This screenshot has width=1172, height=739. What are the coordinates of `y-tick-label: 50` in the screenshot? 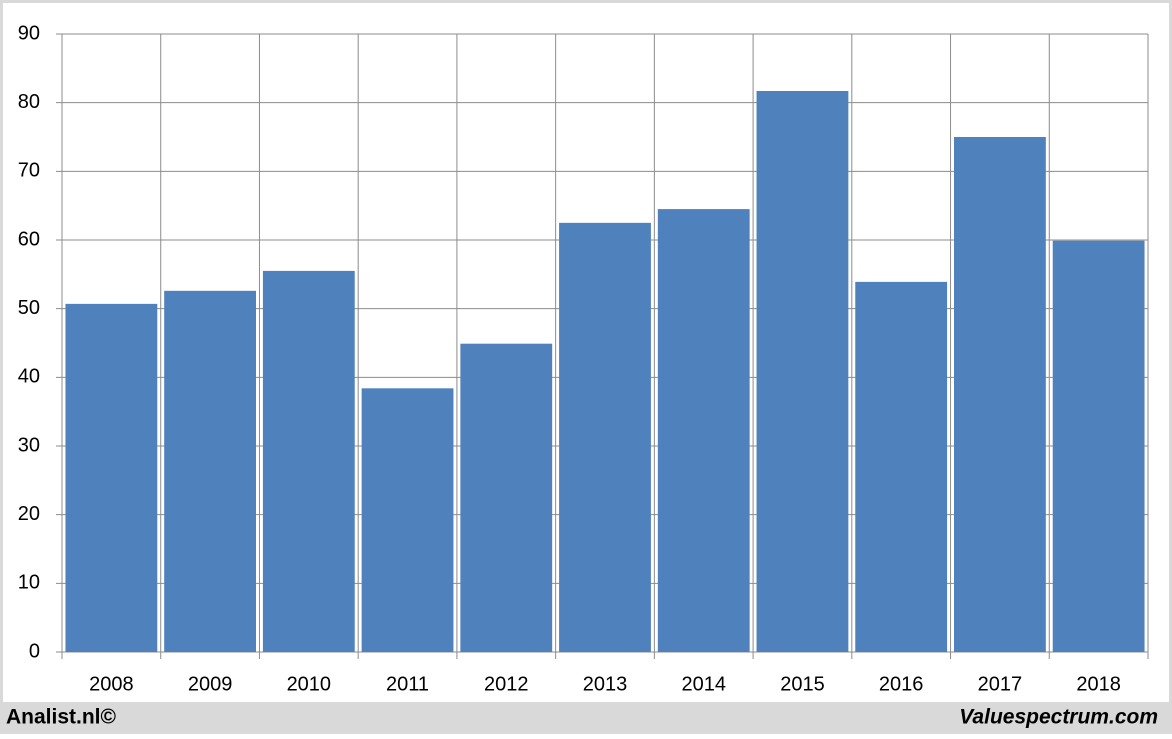 It's located at (29, 308).